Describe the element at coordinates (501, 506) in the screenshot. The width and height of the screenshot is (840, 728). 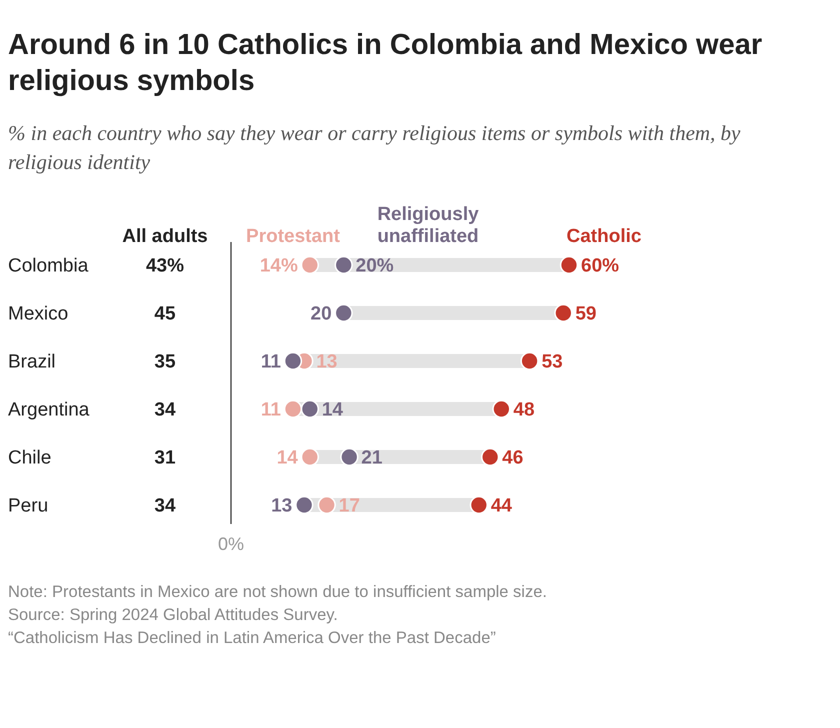
I see `data-label: 44` at that location.